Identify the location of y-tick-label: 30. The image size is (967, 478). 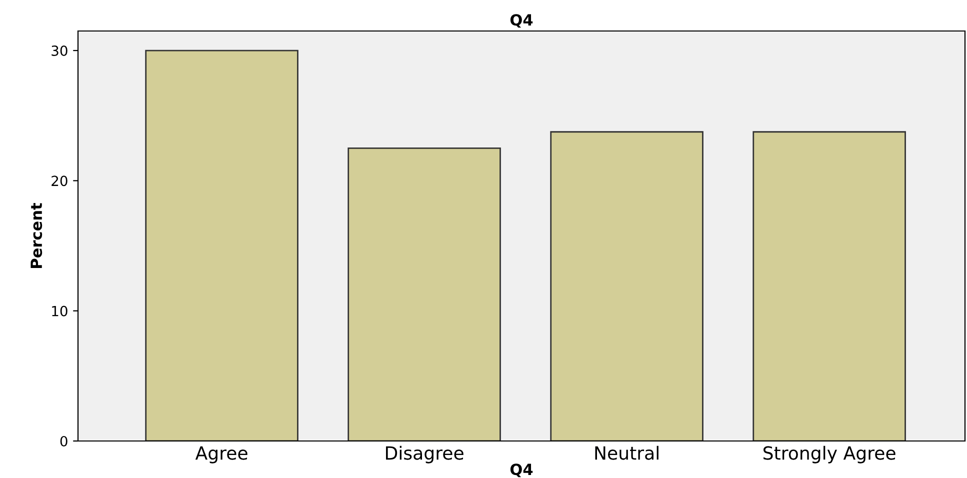
(60, 50).